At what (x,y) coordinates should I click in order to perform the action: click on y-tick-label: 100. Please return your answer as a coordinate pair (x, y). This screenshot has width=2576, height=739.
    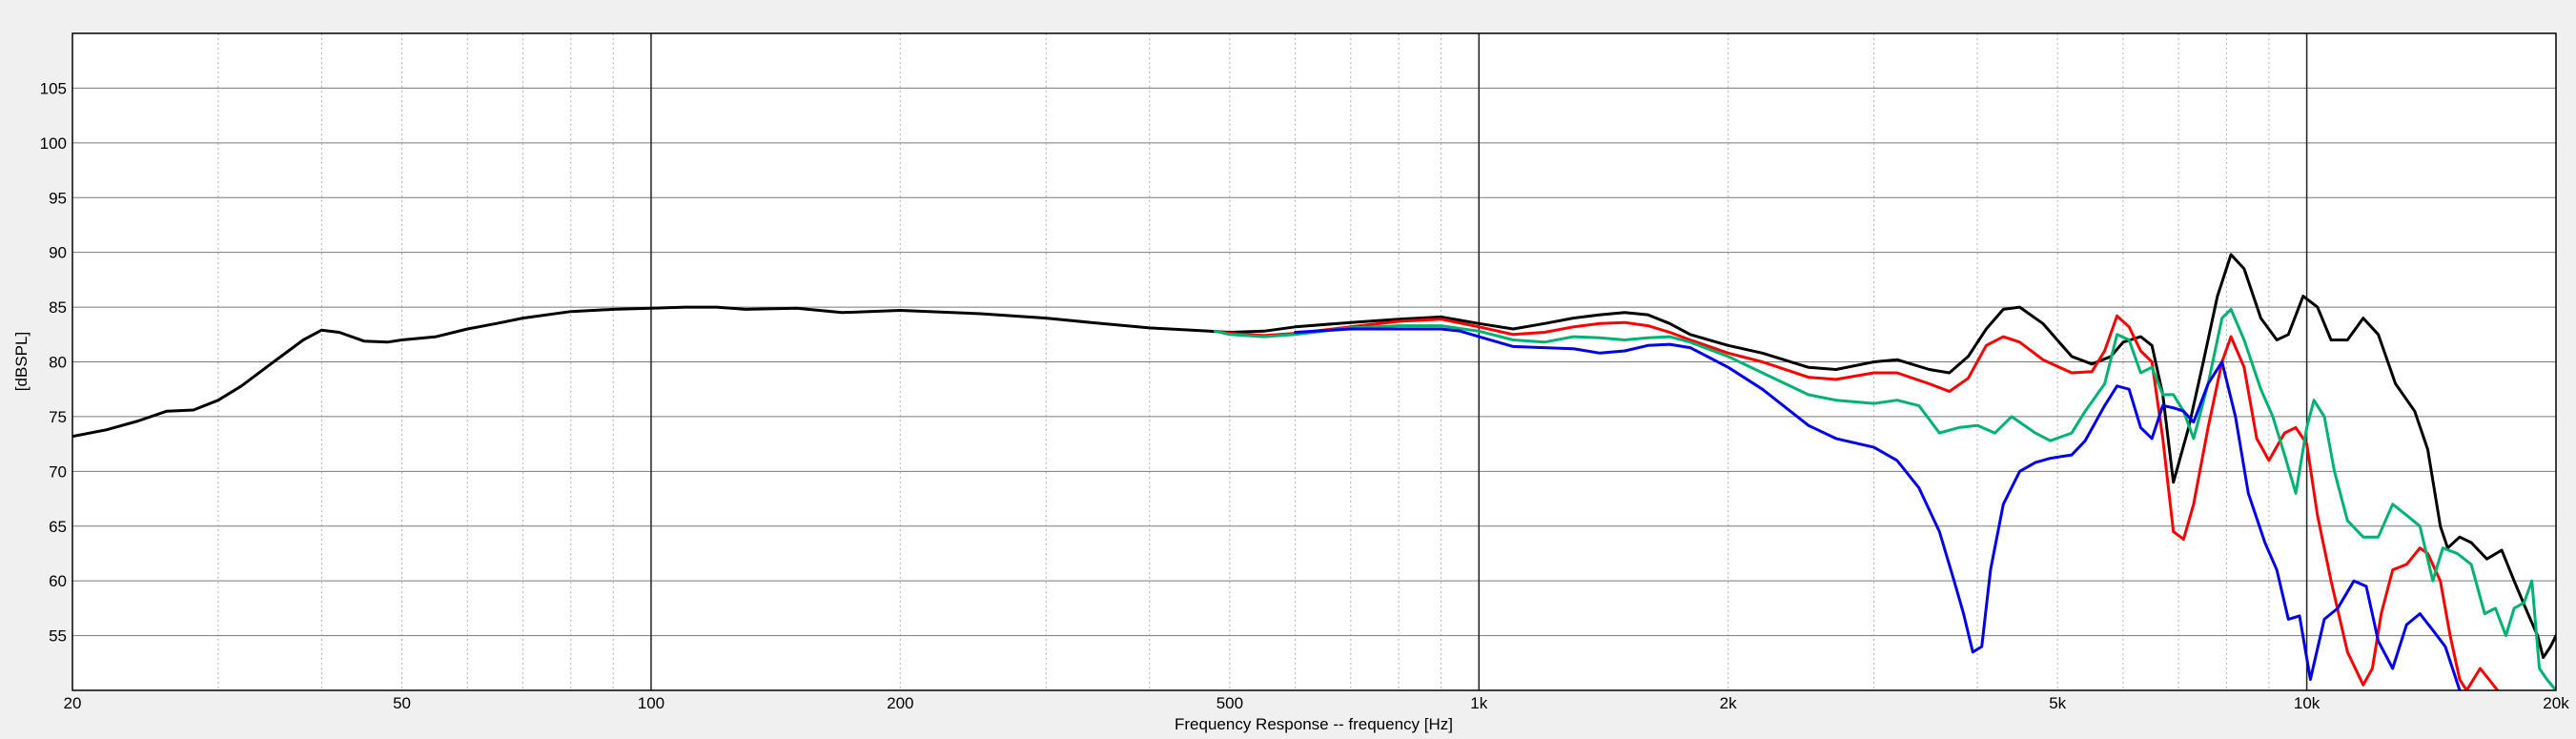
    Looking at the image, I should click on (53, 143).